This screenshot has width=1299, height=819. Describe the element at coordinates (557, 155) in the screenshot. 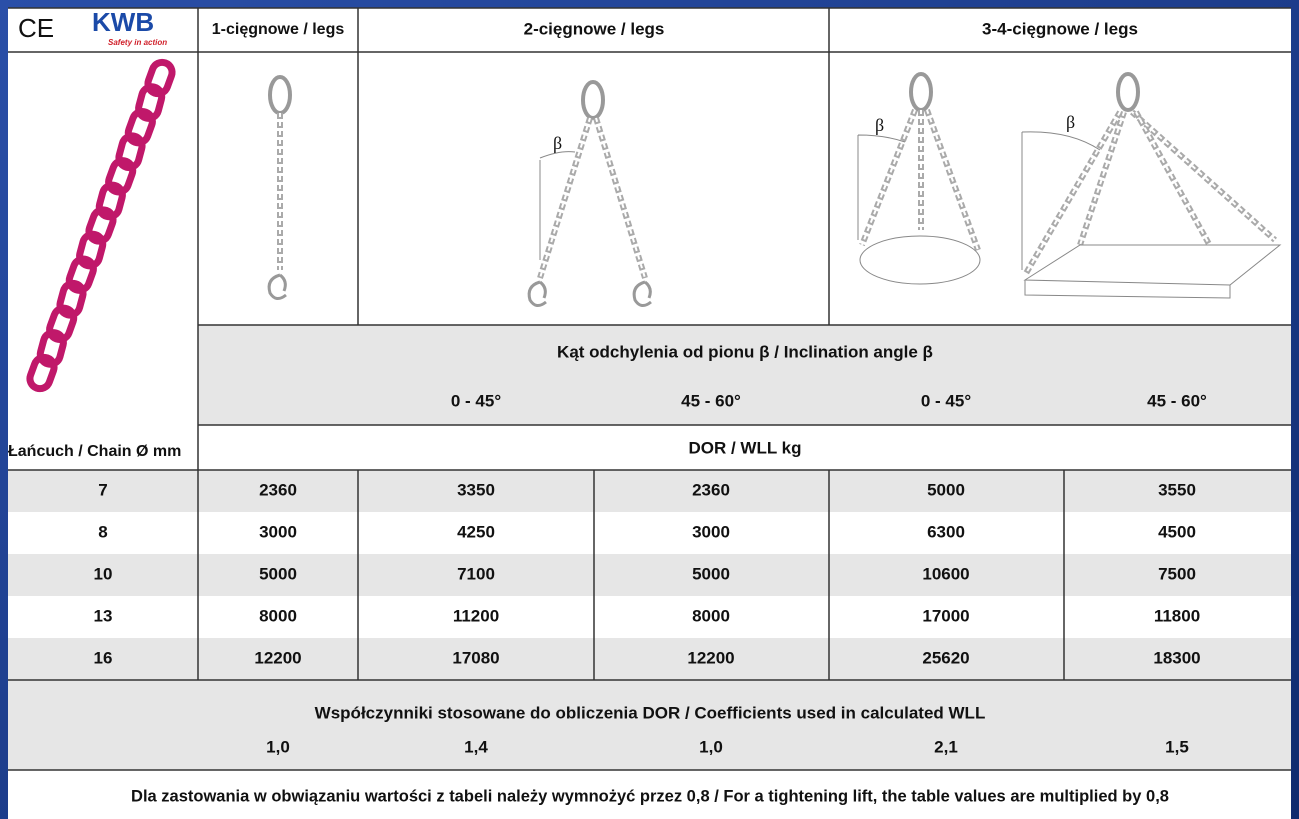

I see `angle-arc` at that location.